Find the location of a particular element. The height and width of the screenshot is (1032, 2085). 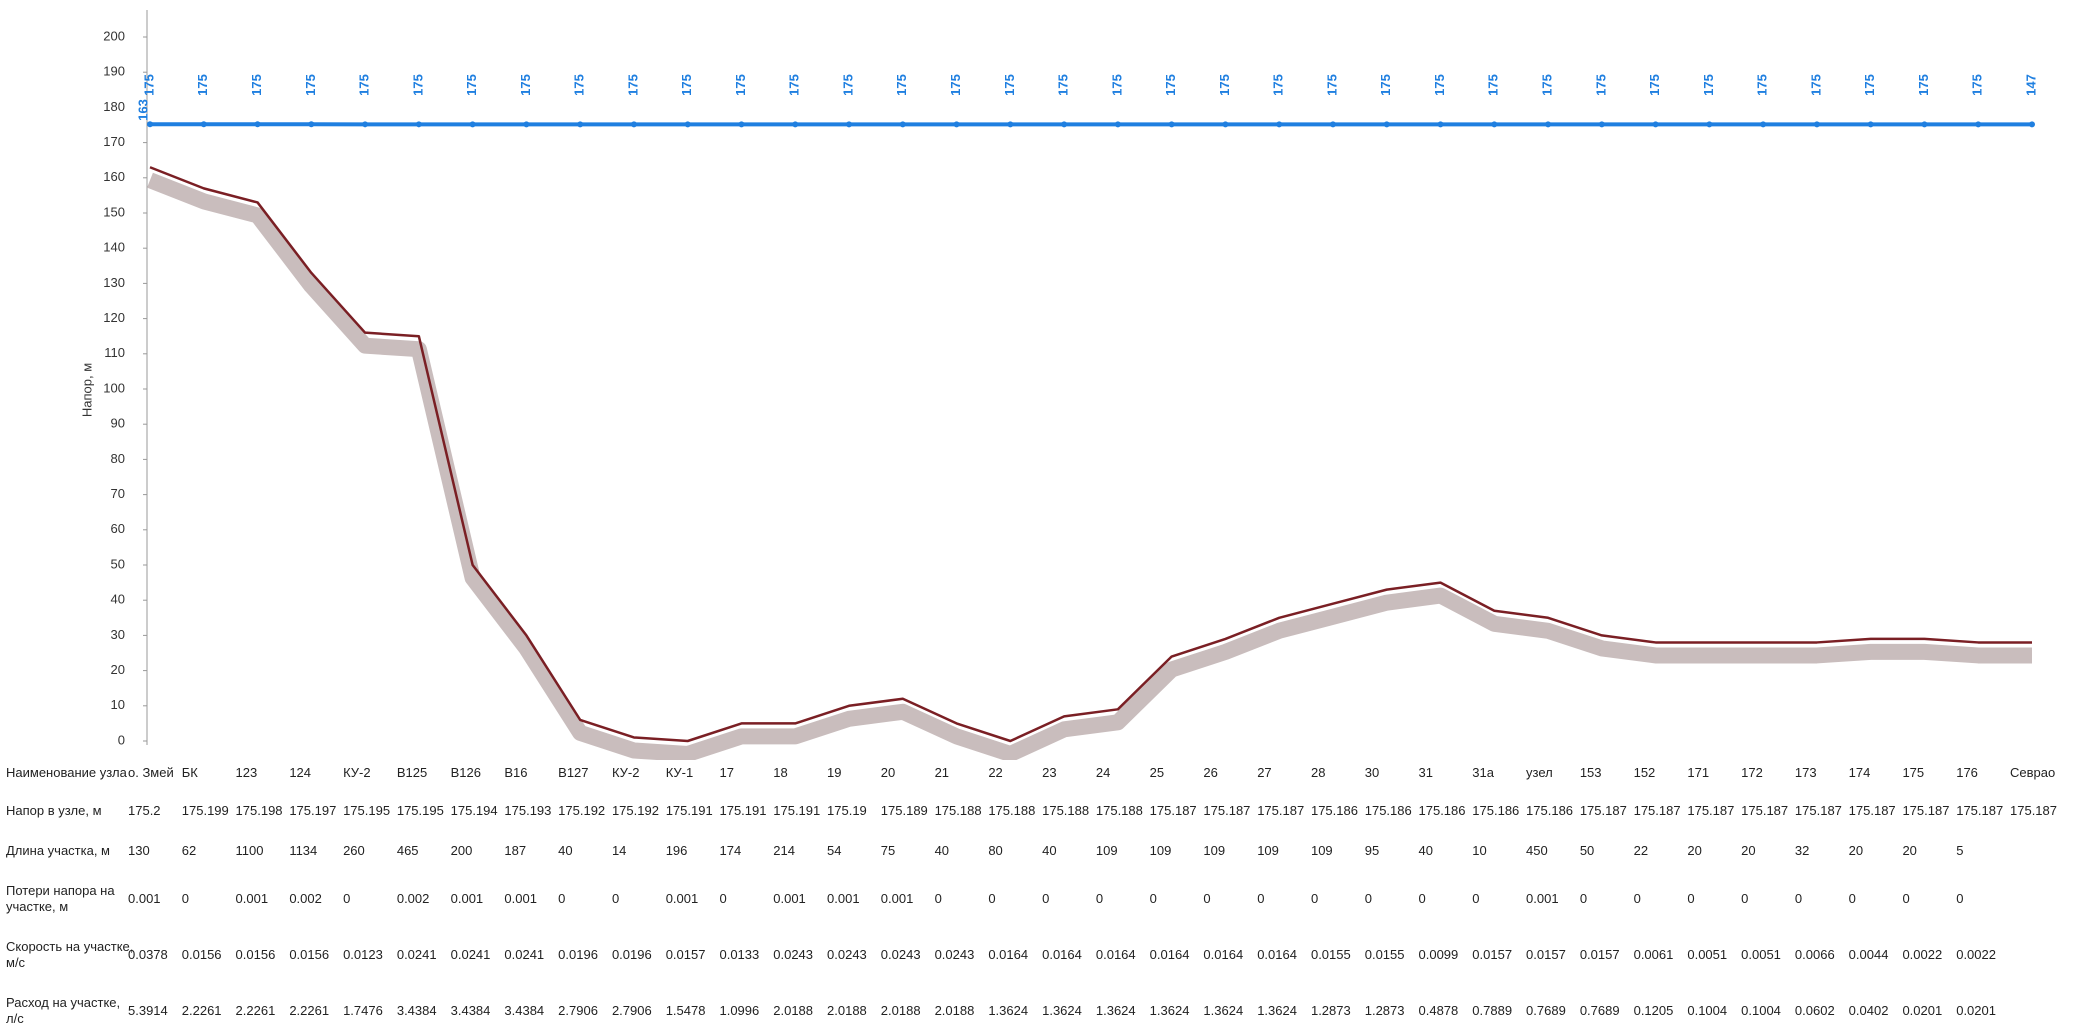

node-head: 175.197 is located at coordinates (313, 810).